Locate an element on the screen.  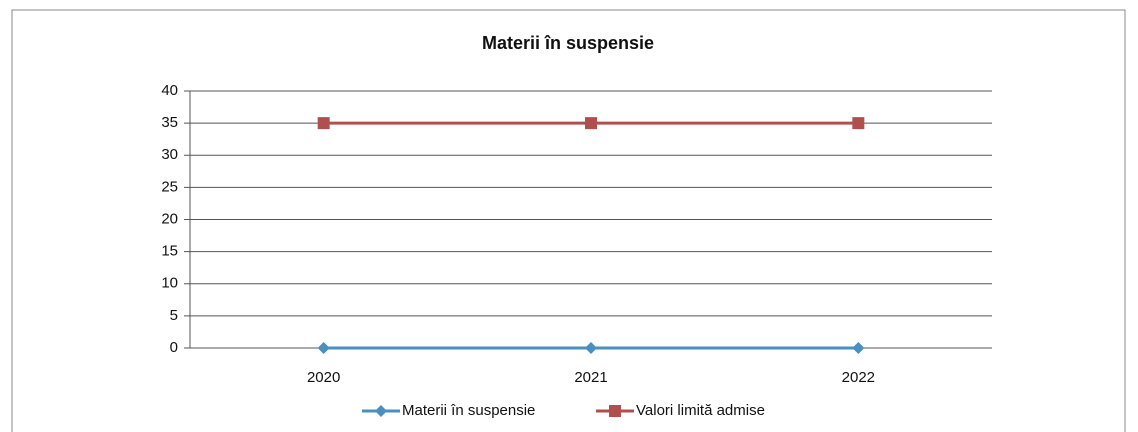
y-tick-label: 5 is located at coordinates (174, 315).